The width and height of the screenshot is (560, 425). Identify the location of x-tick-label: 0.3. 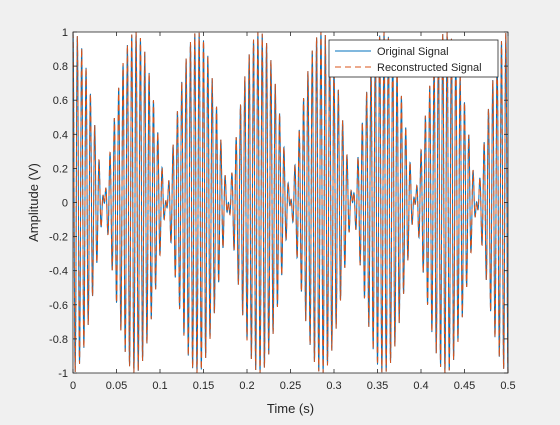
(333, 386).